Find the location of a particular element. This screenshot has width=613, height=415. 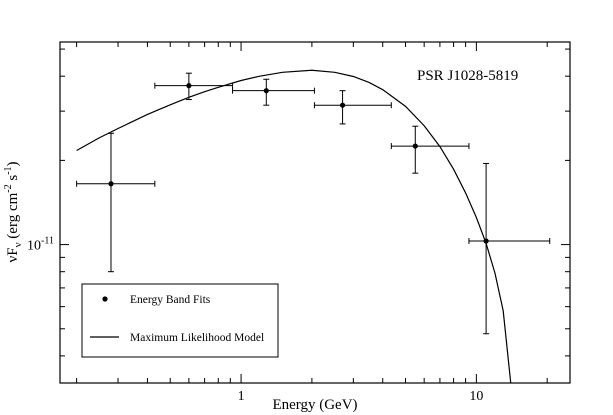

y-axis-label: νFν (erg cm-2 s-1) is located at coordinates (13, 211).